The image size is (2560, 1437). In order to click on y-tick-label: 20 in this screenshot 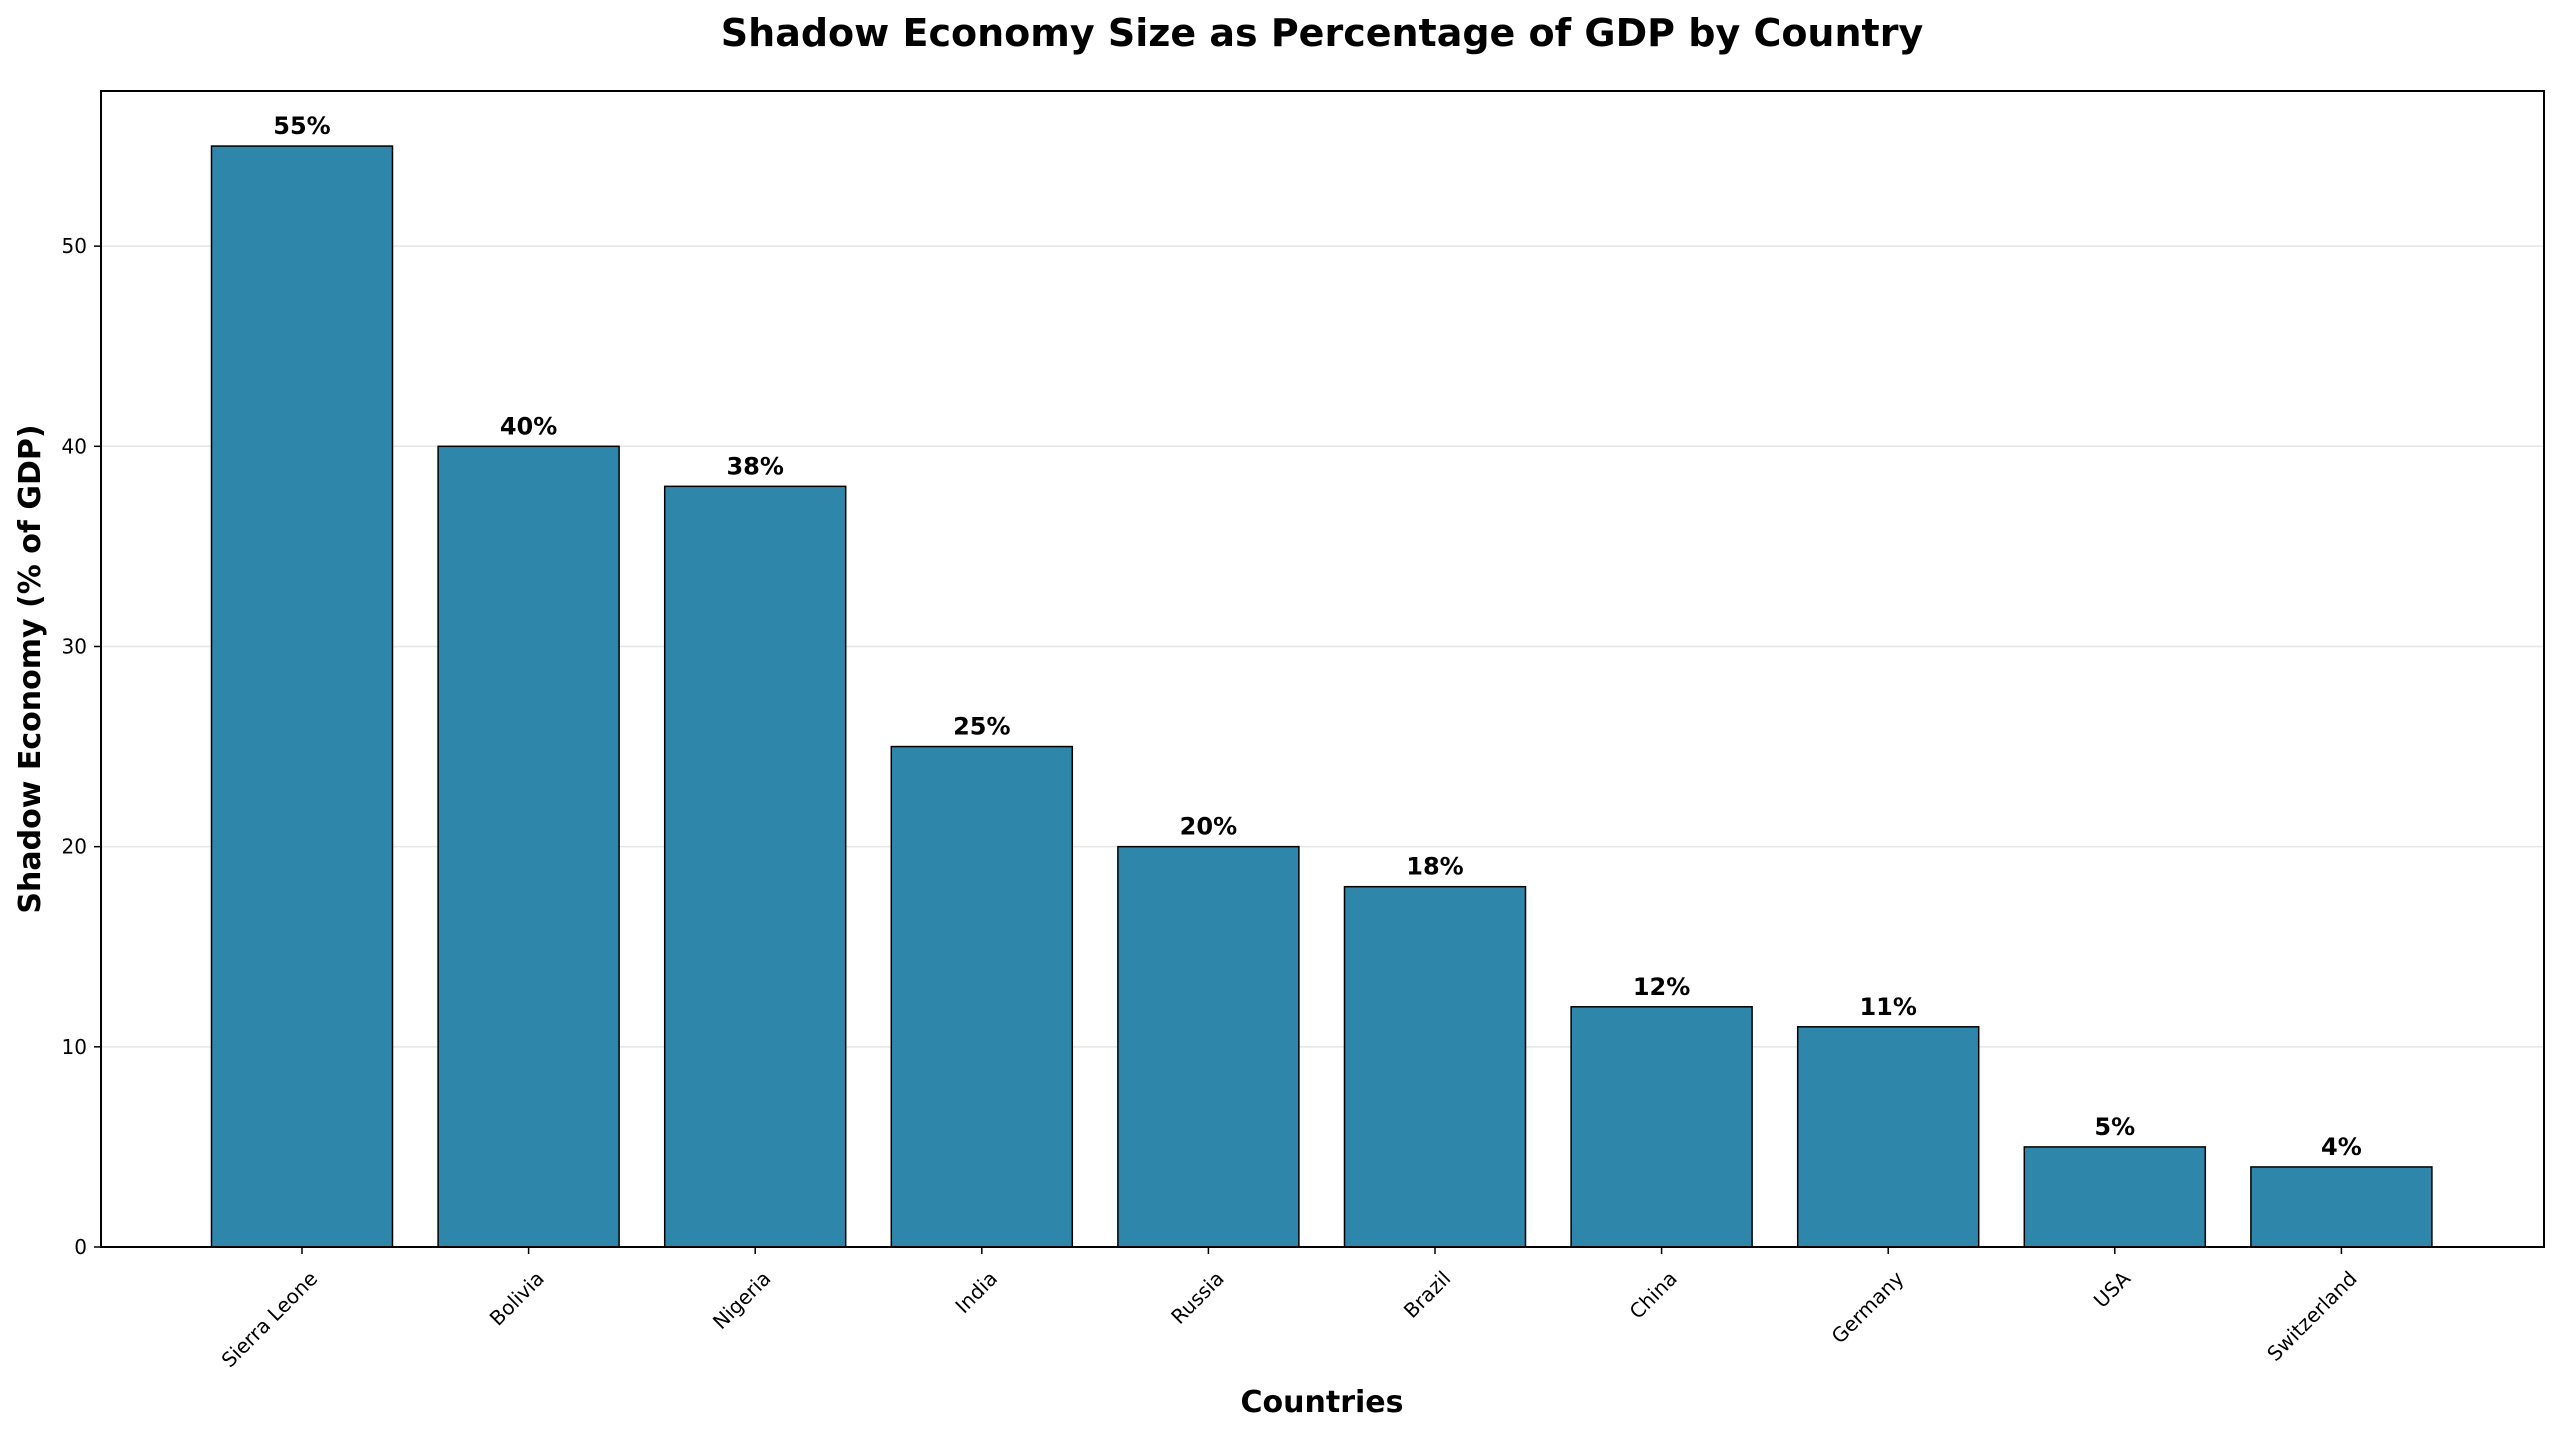, I will do `click(74, 847)`.